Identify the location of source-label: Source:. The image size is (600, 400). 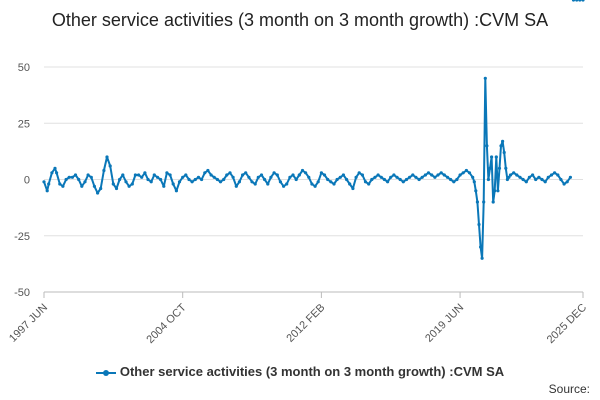
(569, 389).